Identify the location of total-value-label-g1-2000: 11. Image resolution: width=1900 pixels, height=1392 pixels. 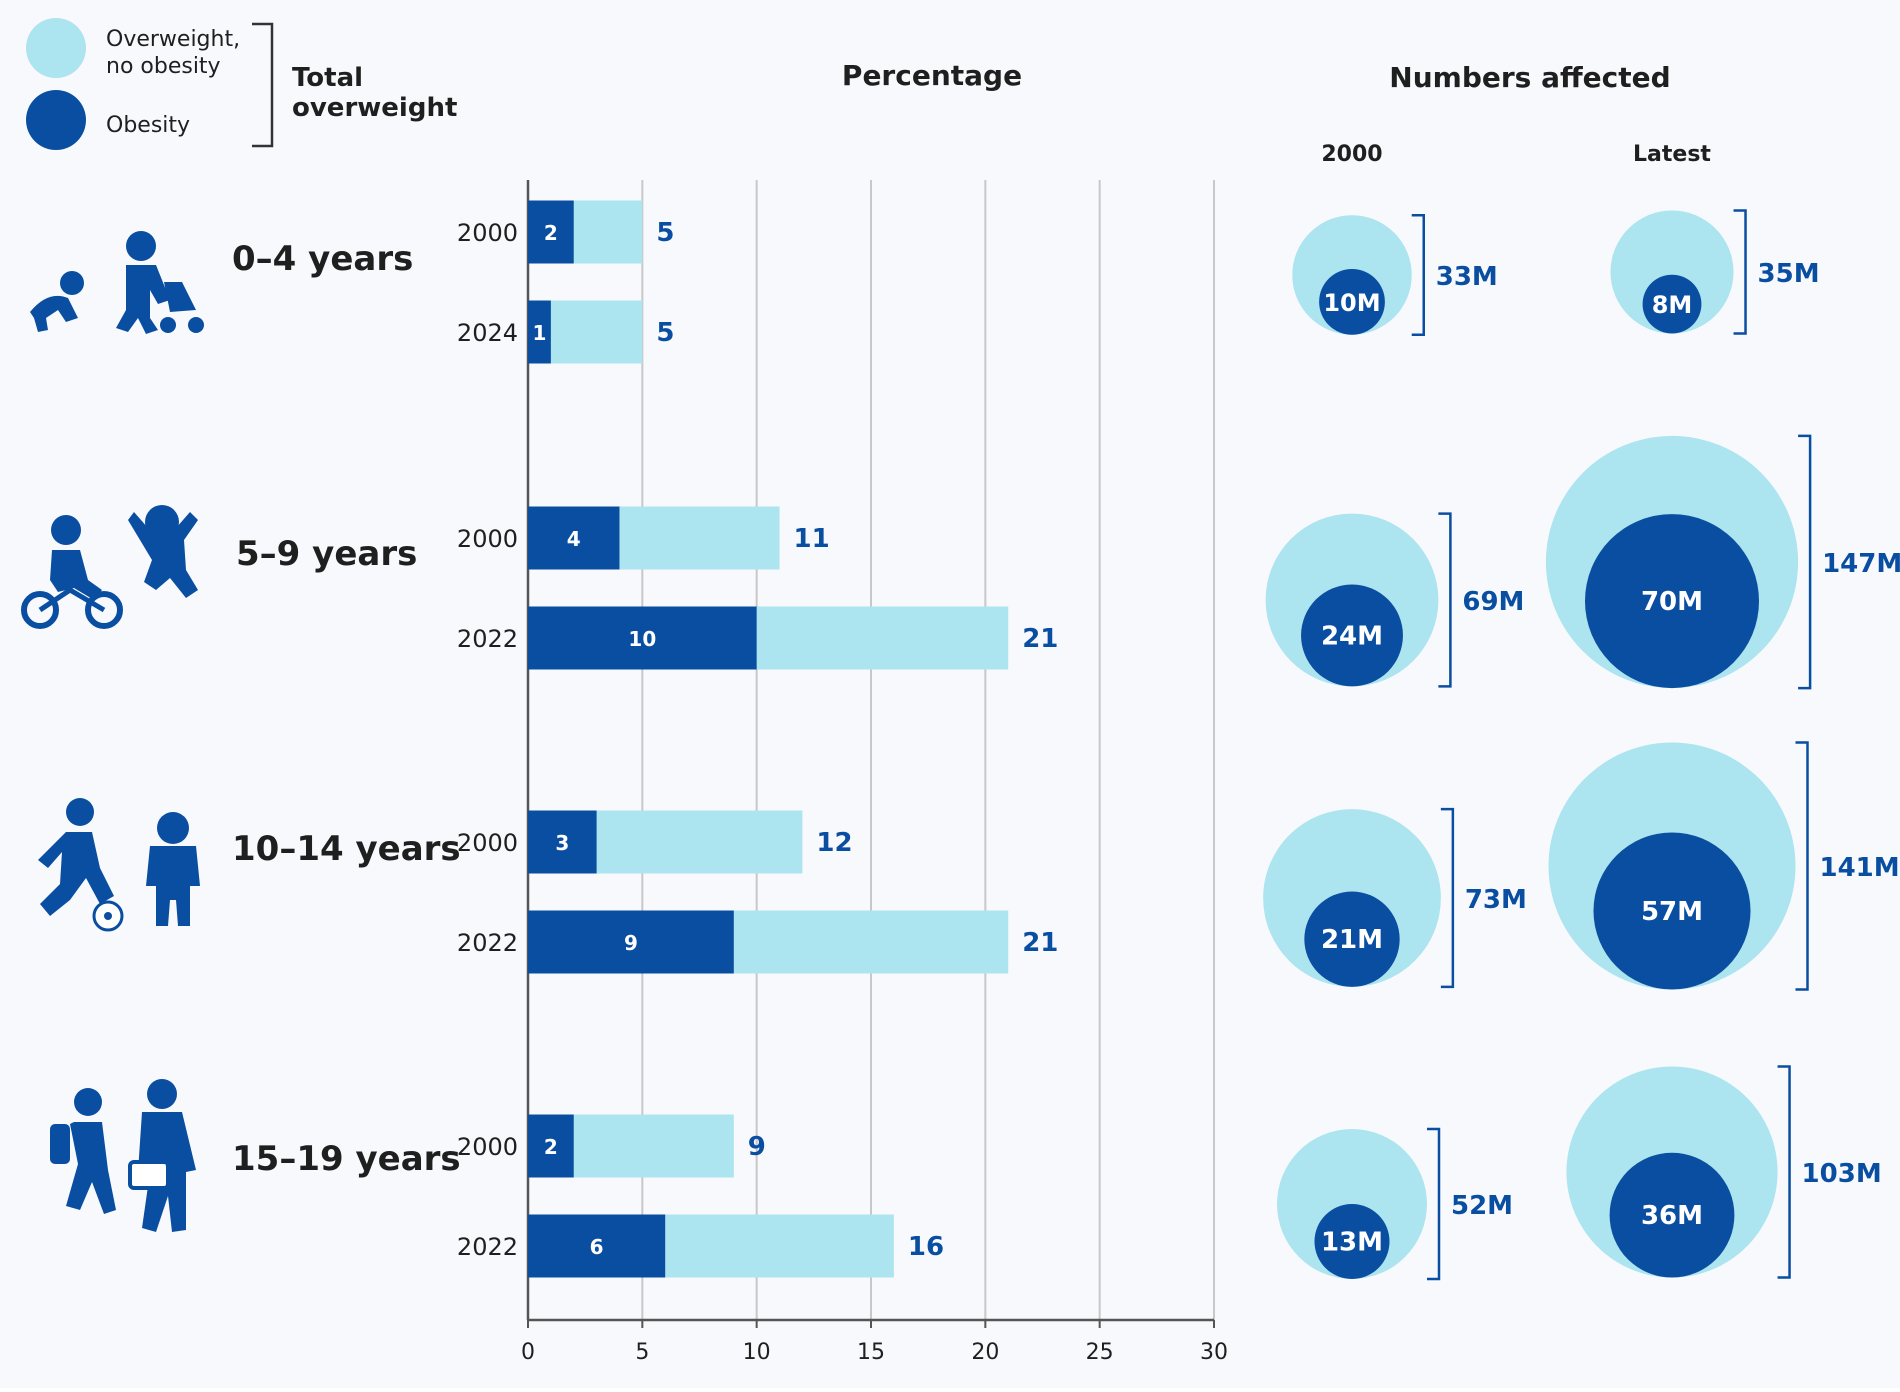
(812, 539).